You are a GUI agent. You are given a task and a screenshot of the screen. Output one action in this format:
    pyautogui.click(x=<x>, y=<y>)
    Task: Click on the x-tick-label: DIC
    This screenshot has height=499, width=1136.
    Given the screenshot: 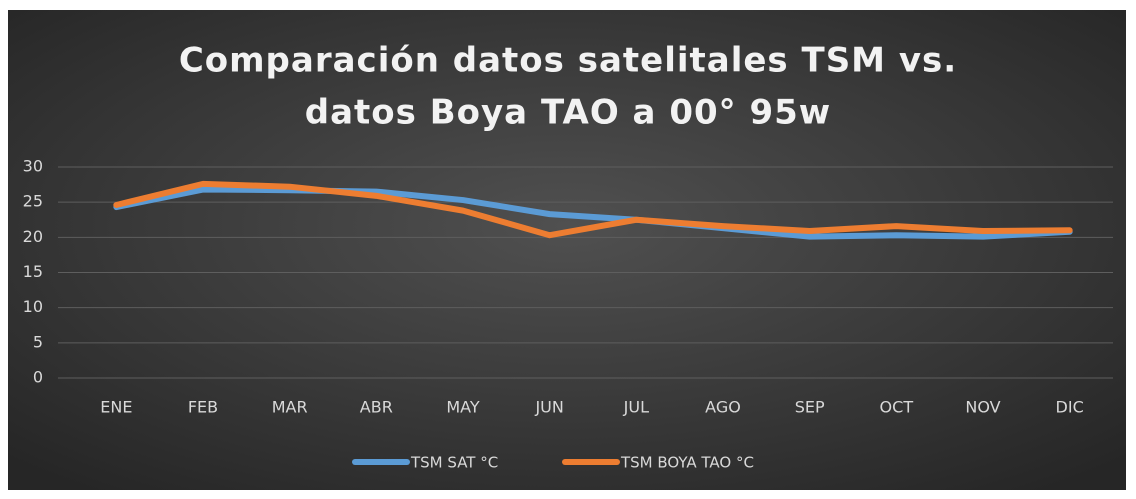 What is the action you would take?
    pyautogui.click(x=1070, y=407)
    